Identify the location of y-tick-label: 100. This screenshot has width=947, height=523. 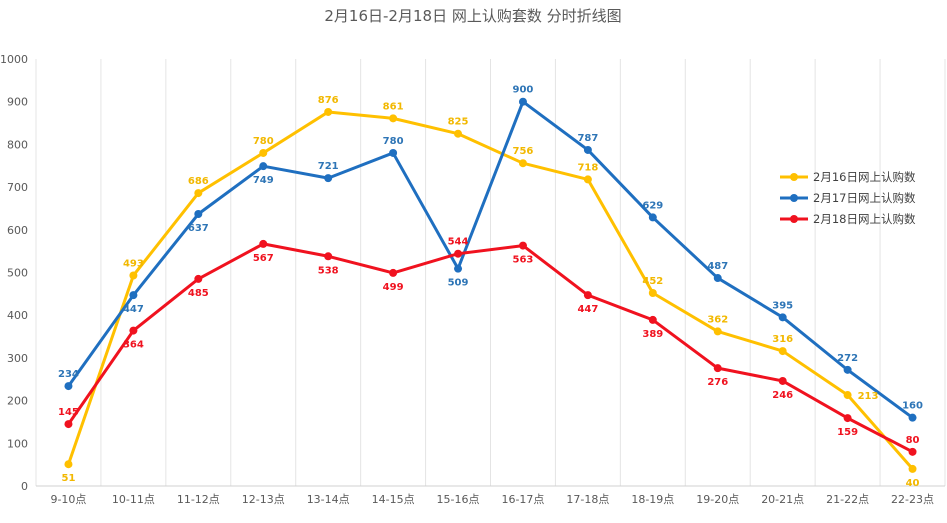
(17, 443).